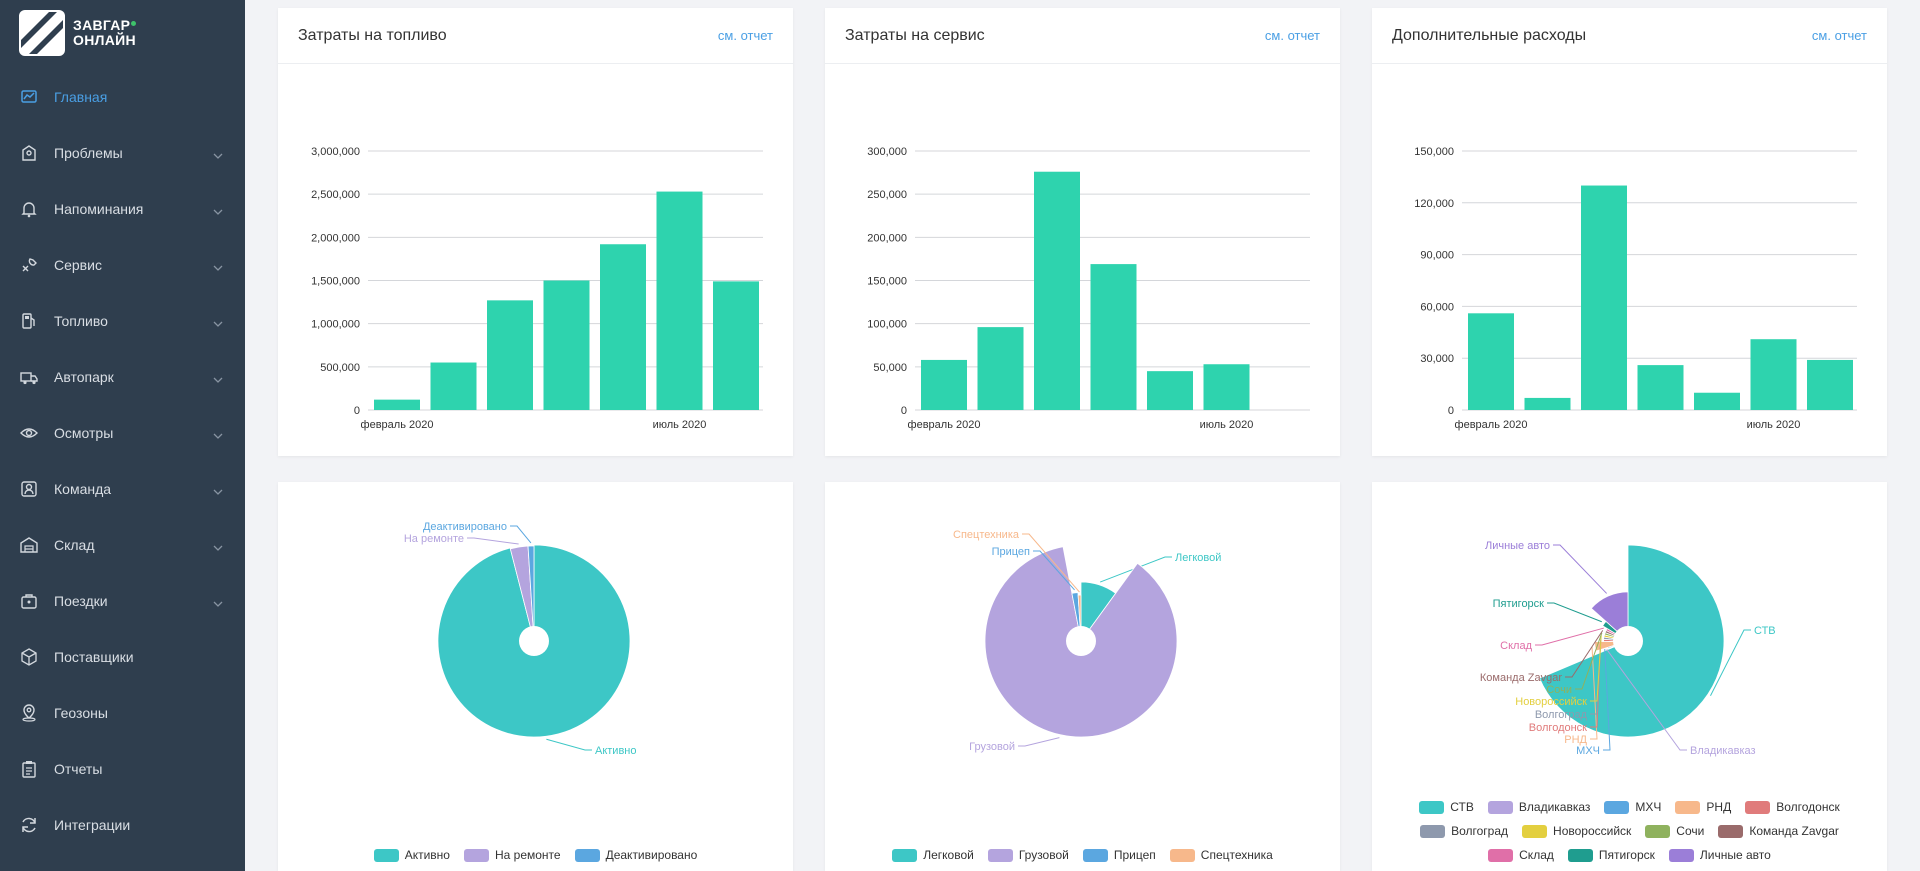 Image resolution: width=1920 pixels, height=871 pixels. Describe the element at coordinates (1674, 831) in the screenshot. I see `legend-item: Сочи` at that location.